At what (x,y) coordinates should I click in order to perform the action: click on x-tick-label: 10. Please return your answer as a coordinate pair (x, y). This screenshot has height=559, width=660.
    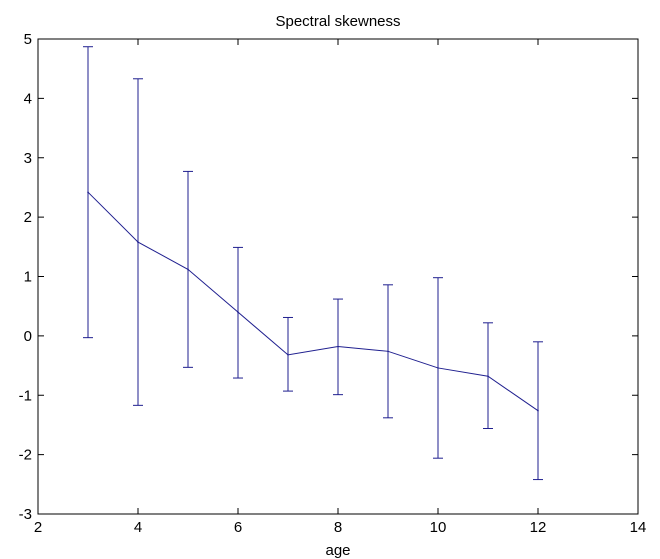
    Looking at the image, I should click on (438, 527).